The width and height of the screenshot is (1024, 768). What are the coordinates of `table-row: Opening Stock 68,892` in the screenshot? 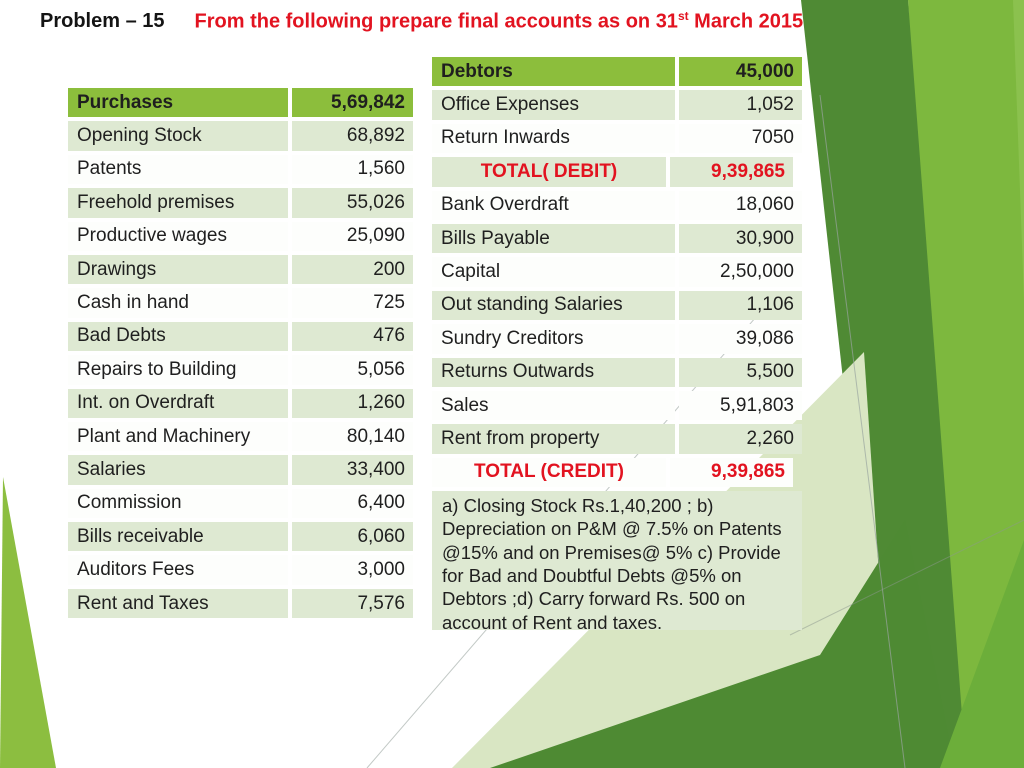 It's located at (240, 136).